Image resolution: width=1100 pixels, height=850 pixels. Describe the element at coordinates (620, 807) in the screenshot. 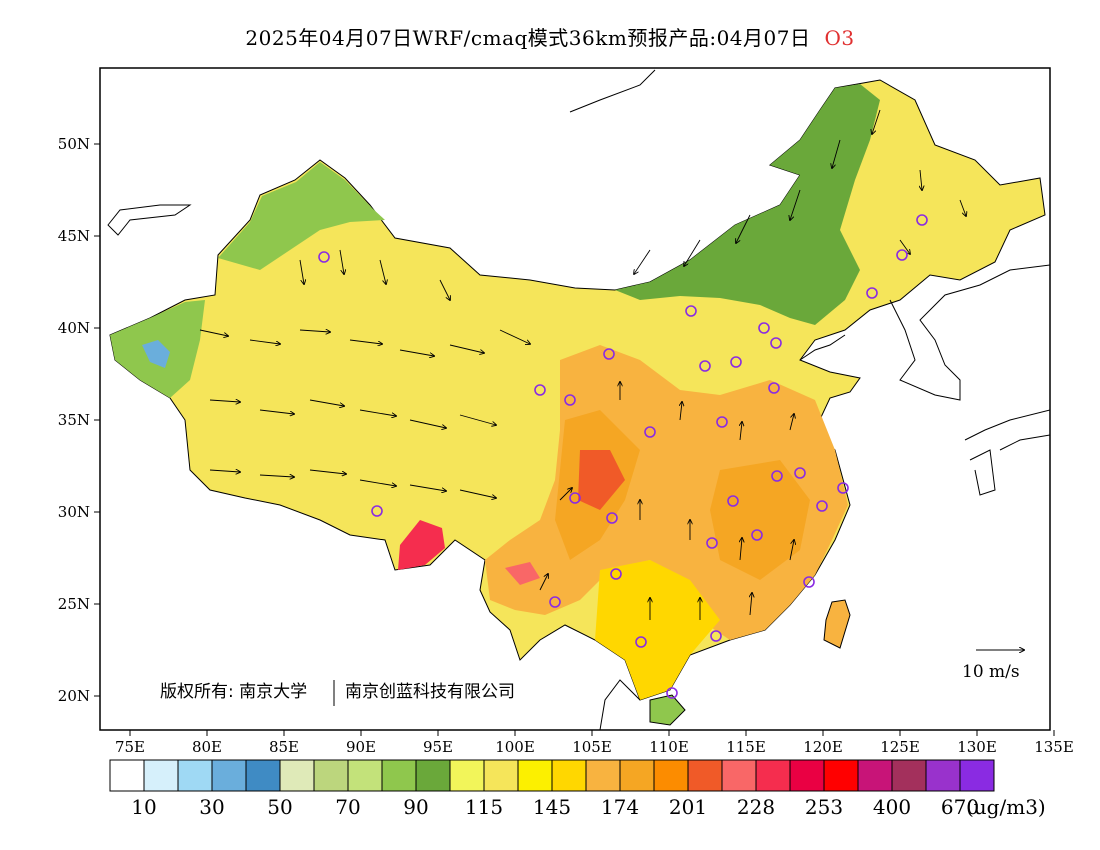

I see `legend-label: 174` at that location.